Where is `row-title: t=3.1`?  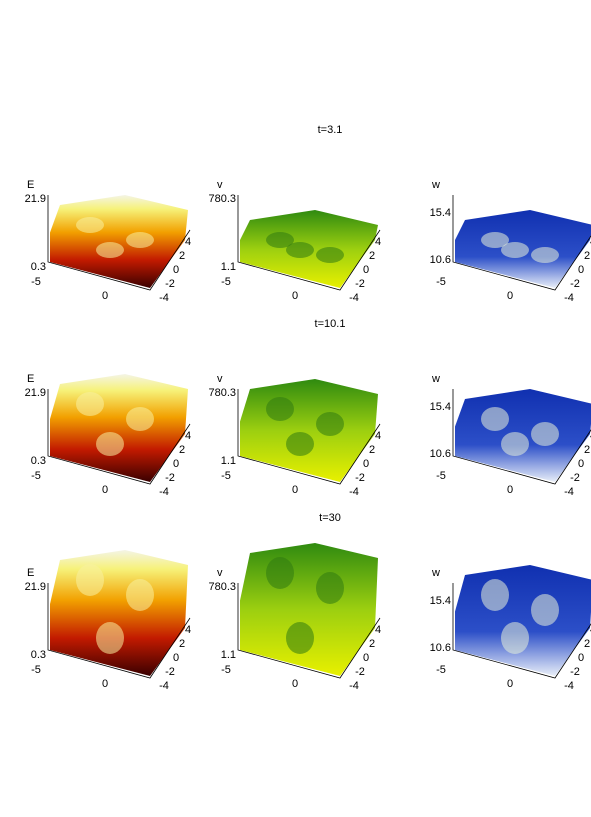
row-title: t=3.1 is located at coordinates (330, 130).